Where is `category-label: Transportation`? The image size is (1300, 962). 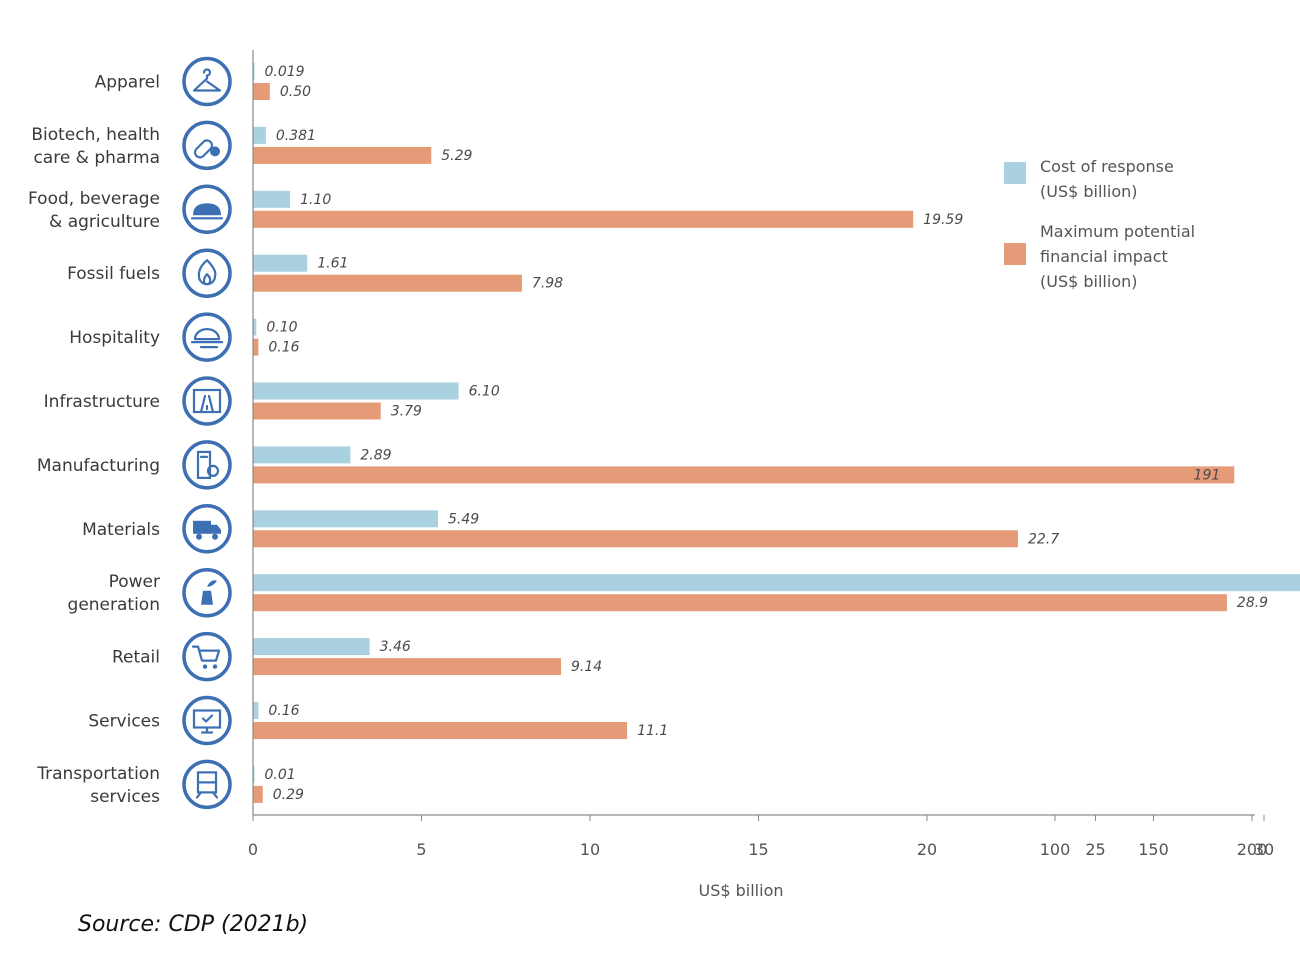
category-label: Transportation is located at coordinates (98, 774).